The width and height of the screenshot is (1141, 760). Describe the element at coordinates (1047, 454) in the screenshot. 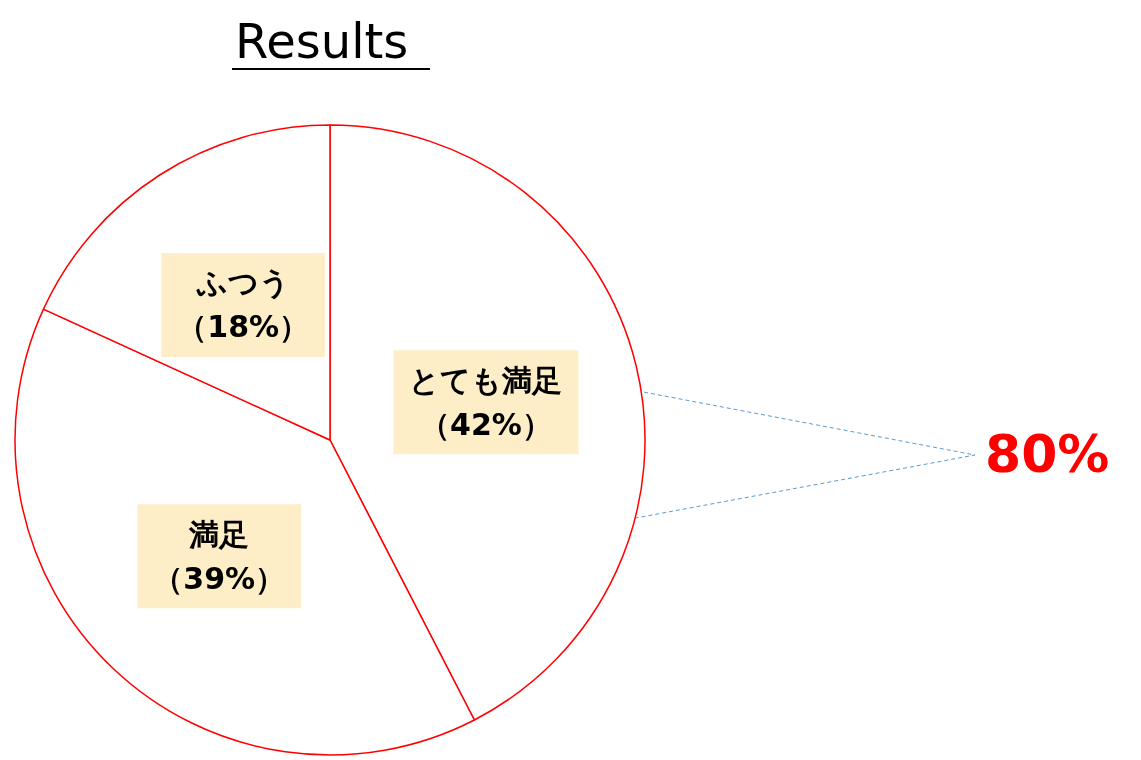

I see `text: 80%` at that location.